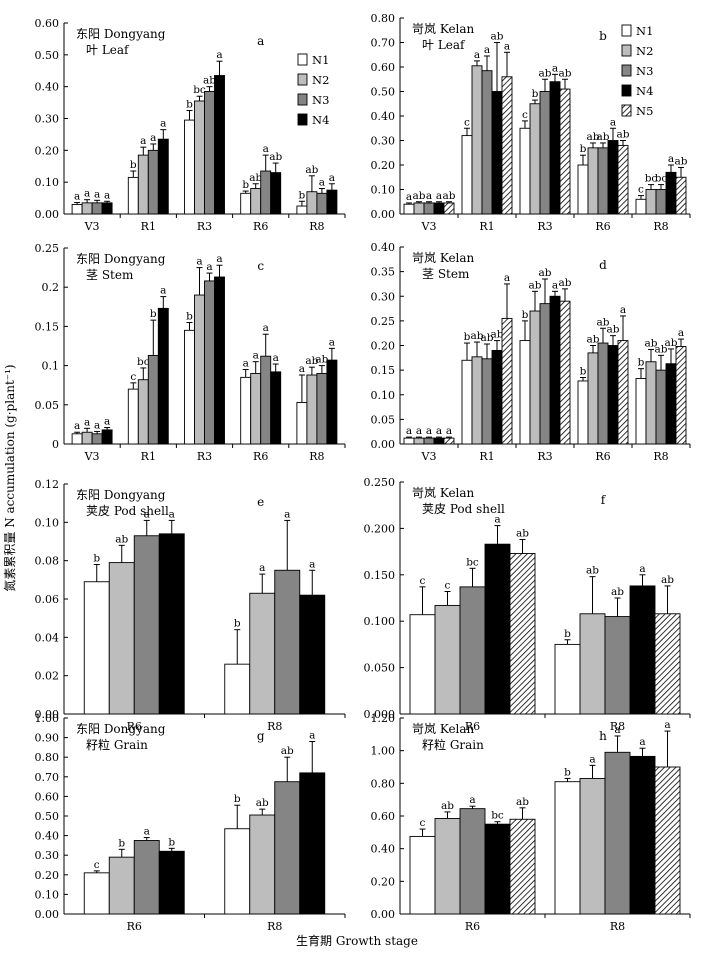  Describe the element at coordinates (642, 650) in the screenshot. I see `bar-N4-R8` at that location.